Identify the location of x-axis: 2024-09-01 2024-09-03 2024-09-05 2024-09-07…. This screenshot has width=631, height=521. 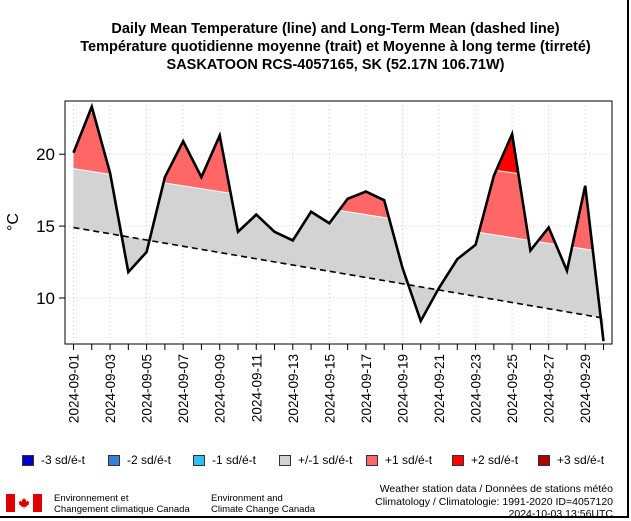
(335, 383).